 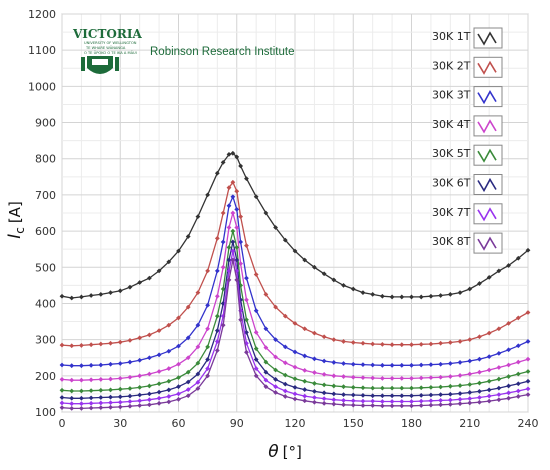 What do you see at coordinates (105, 47) in the screenshot?
I see `university-line3: TE WHARE WĀNANGA` at bounding box center [105, 47].